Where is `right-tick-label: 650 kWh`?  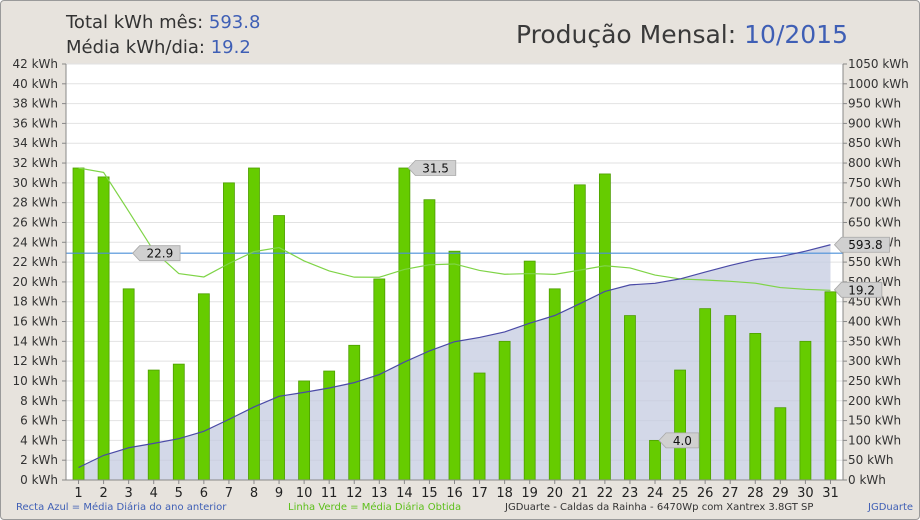 right-tick-label: 650 kWh is located at coordinates (874, 222).